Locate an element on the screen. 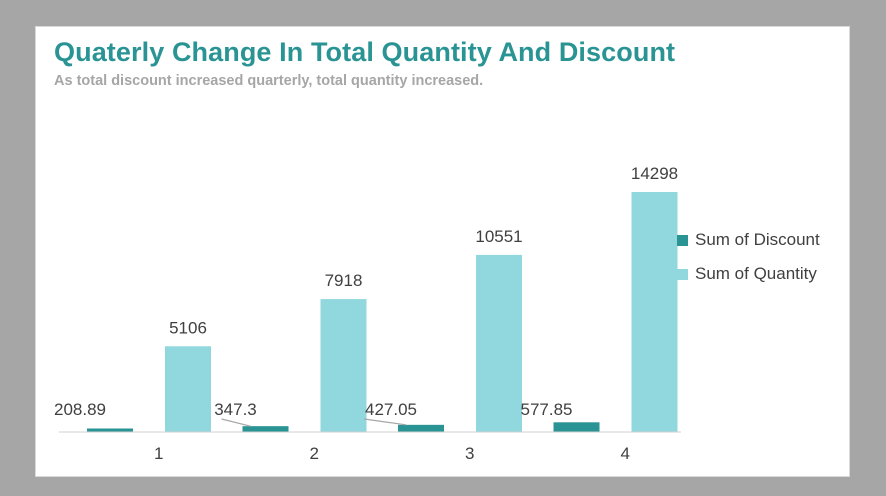  legend: Sum of Discount Sum of Quantity is located at coordinates (748, 257).